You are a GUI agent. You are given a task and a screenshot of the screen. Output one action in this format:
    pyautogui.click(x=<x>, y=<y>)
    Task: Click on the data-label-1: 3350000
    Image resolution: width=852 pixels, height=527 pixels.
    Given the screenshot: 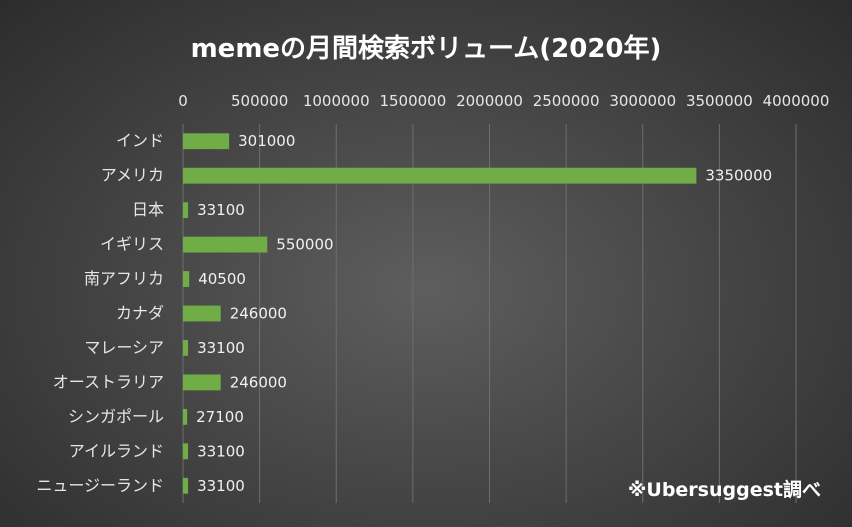 What is the action you would take?
    pyautogui.click(x=738, y=176)
    